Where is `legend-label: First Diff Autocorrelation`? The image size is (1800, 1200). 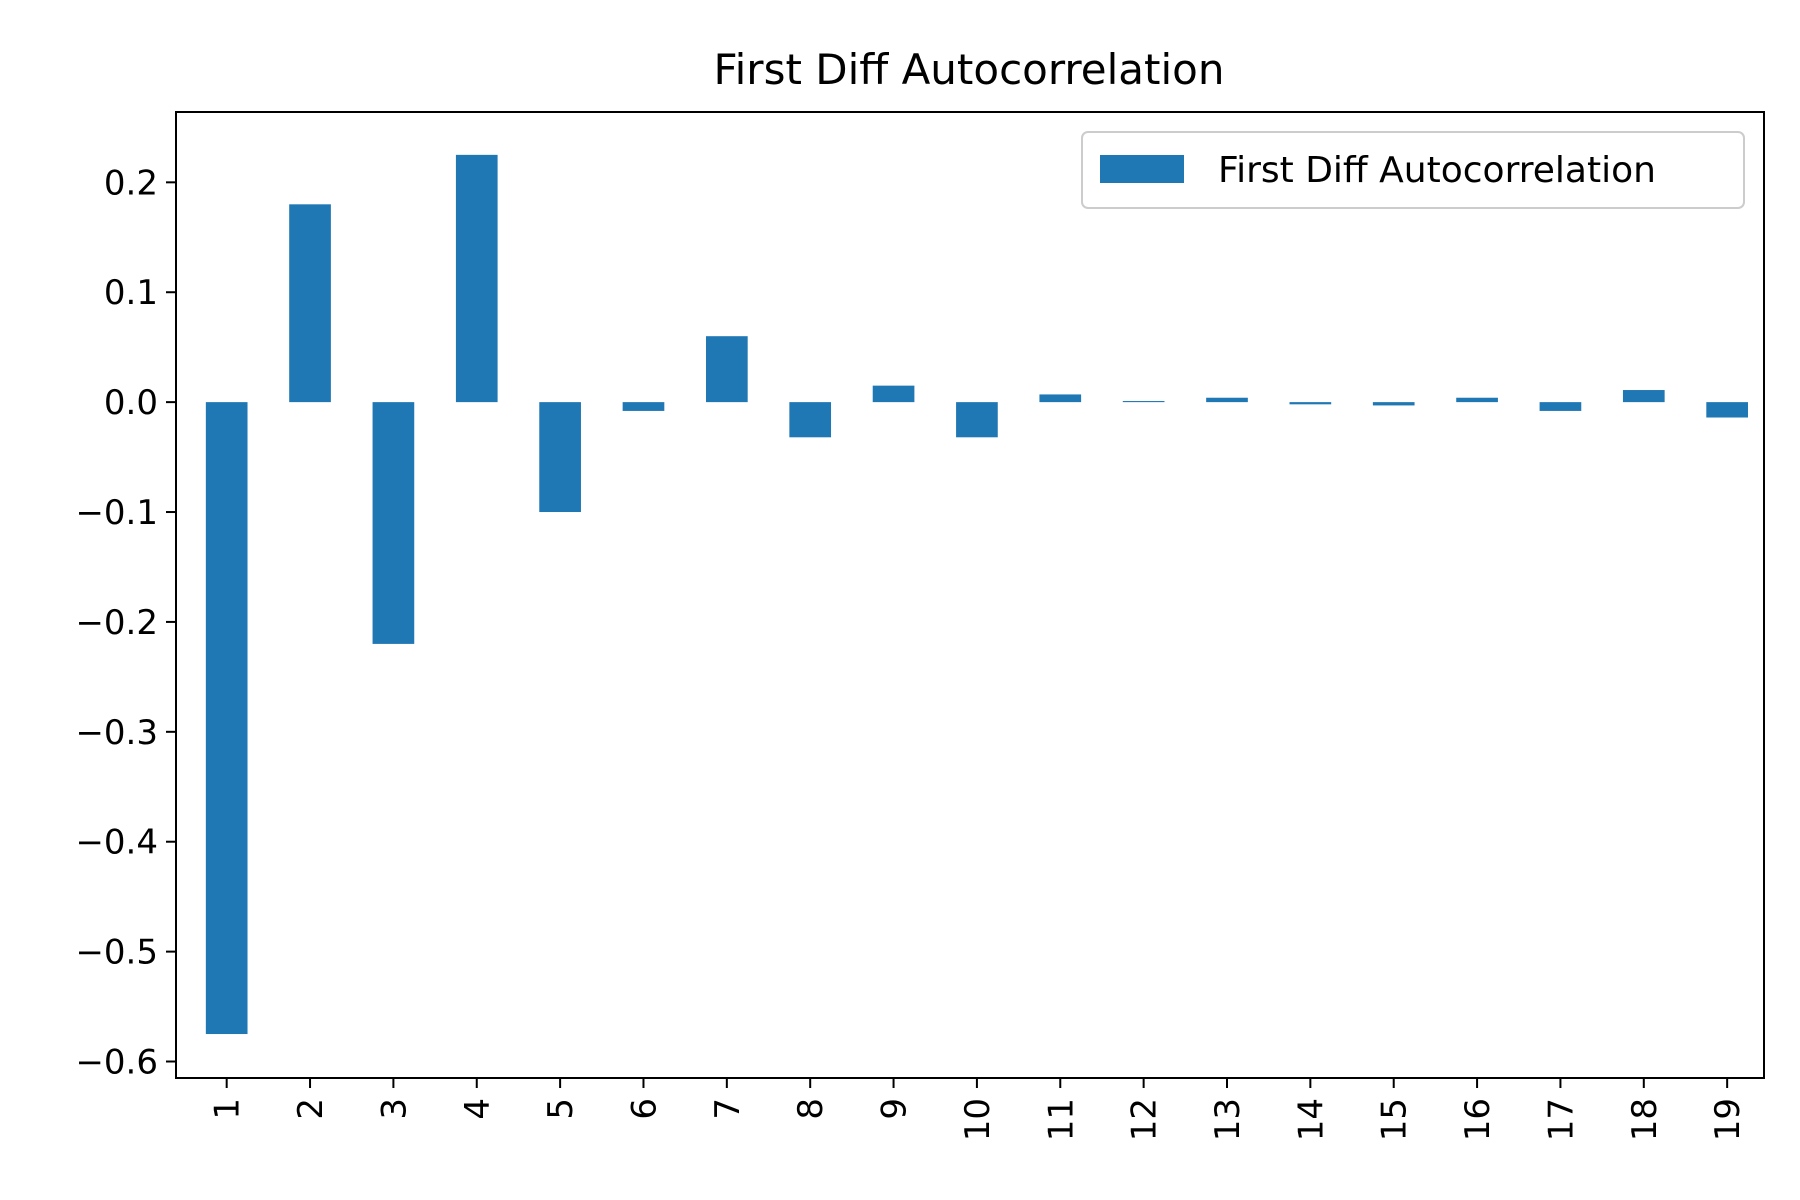
legend-label: First Diff Autocorrelation is located at coordinates (1437, 170).